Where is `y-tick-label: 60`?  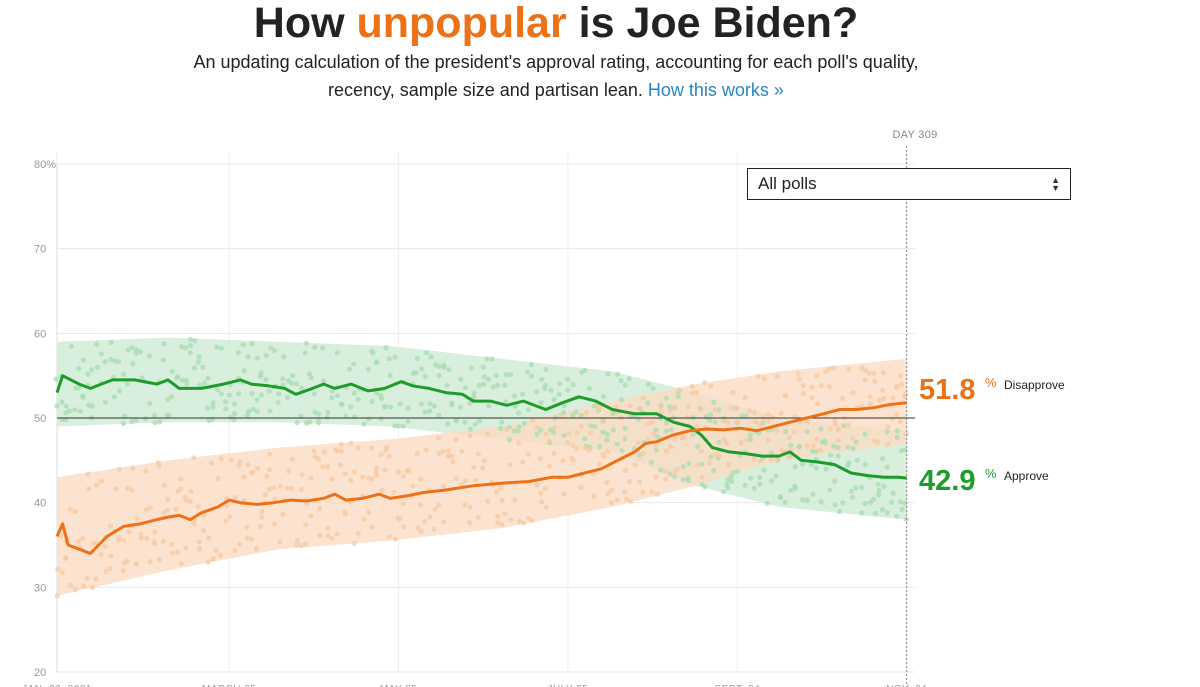 y-tick-label: 60 is located at coordinates (40, 334).